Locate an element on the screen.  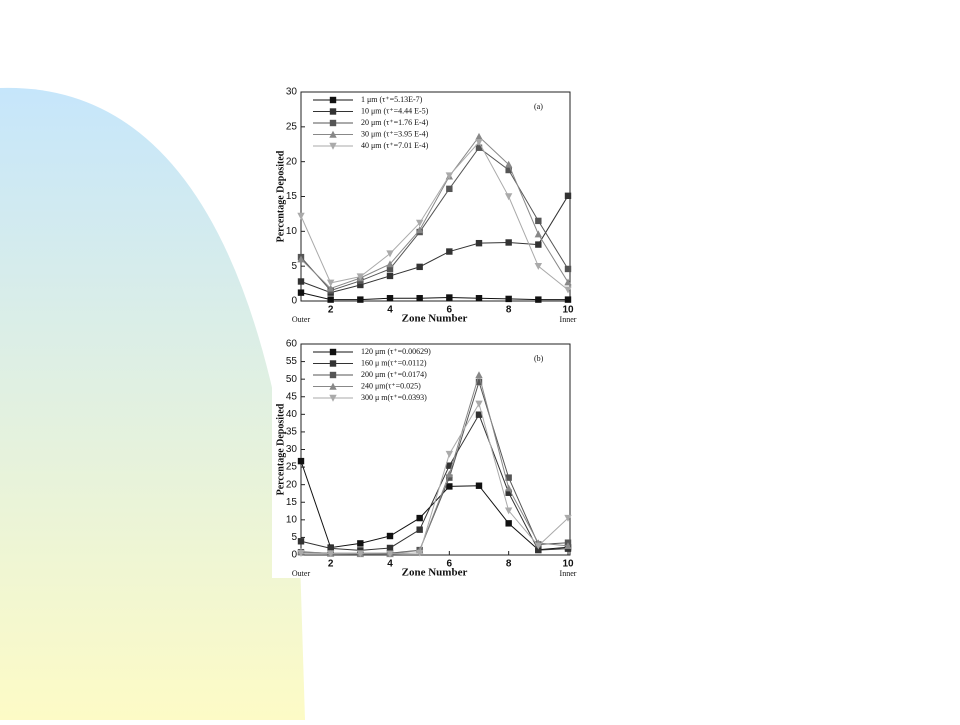
legend-label: 20 μm (τ⁺=1.76 E-4) is located at coordinates (395, 122).